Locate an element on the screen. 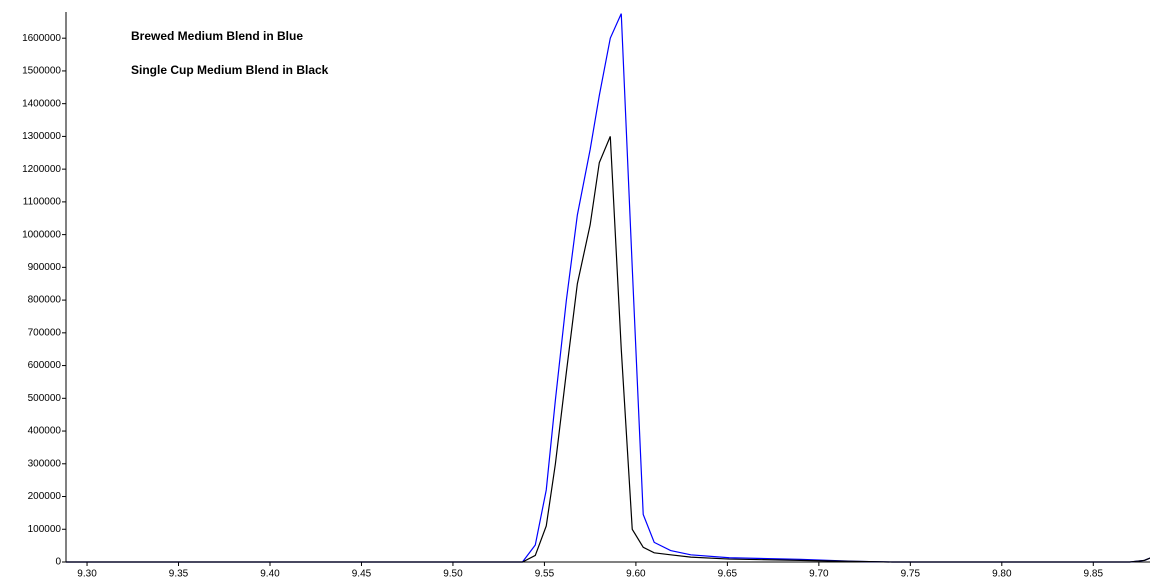 The height and width of the screenshot is (581, 1150). x-tick-label: 9.60 is located at coordinates (636, 574).